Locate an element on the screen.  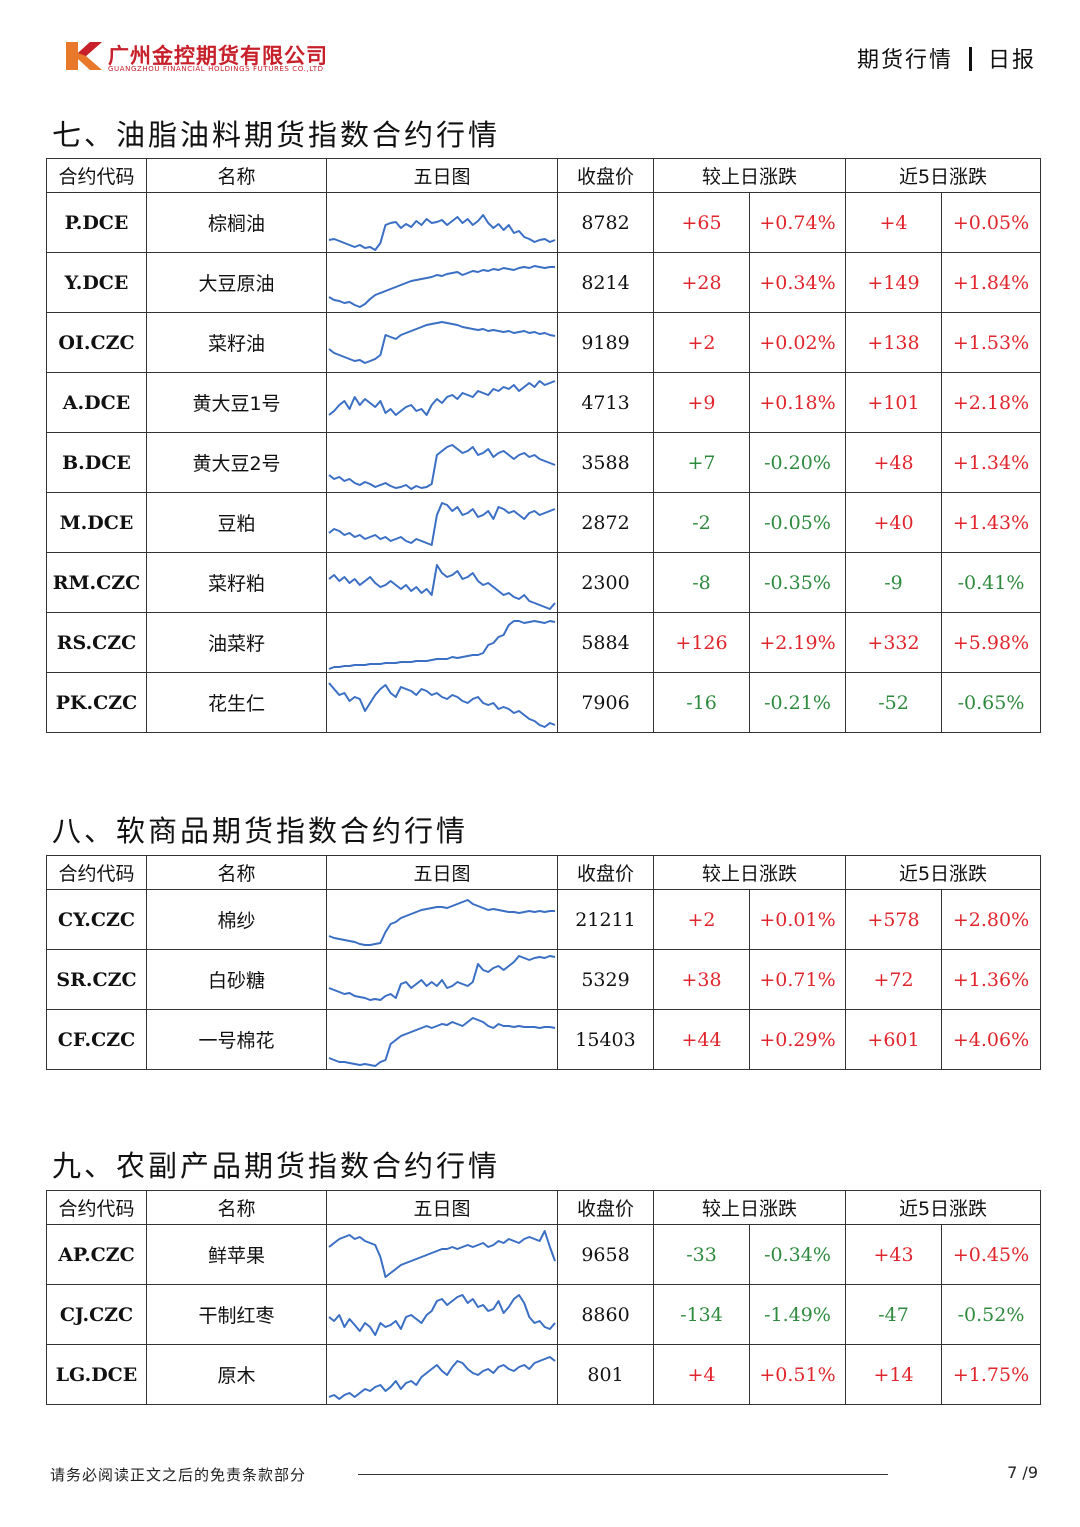
contract-code: P.DCE is located at coordinates (96, 222).